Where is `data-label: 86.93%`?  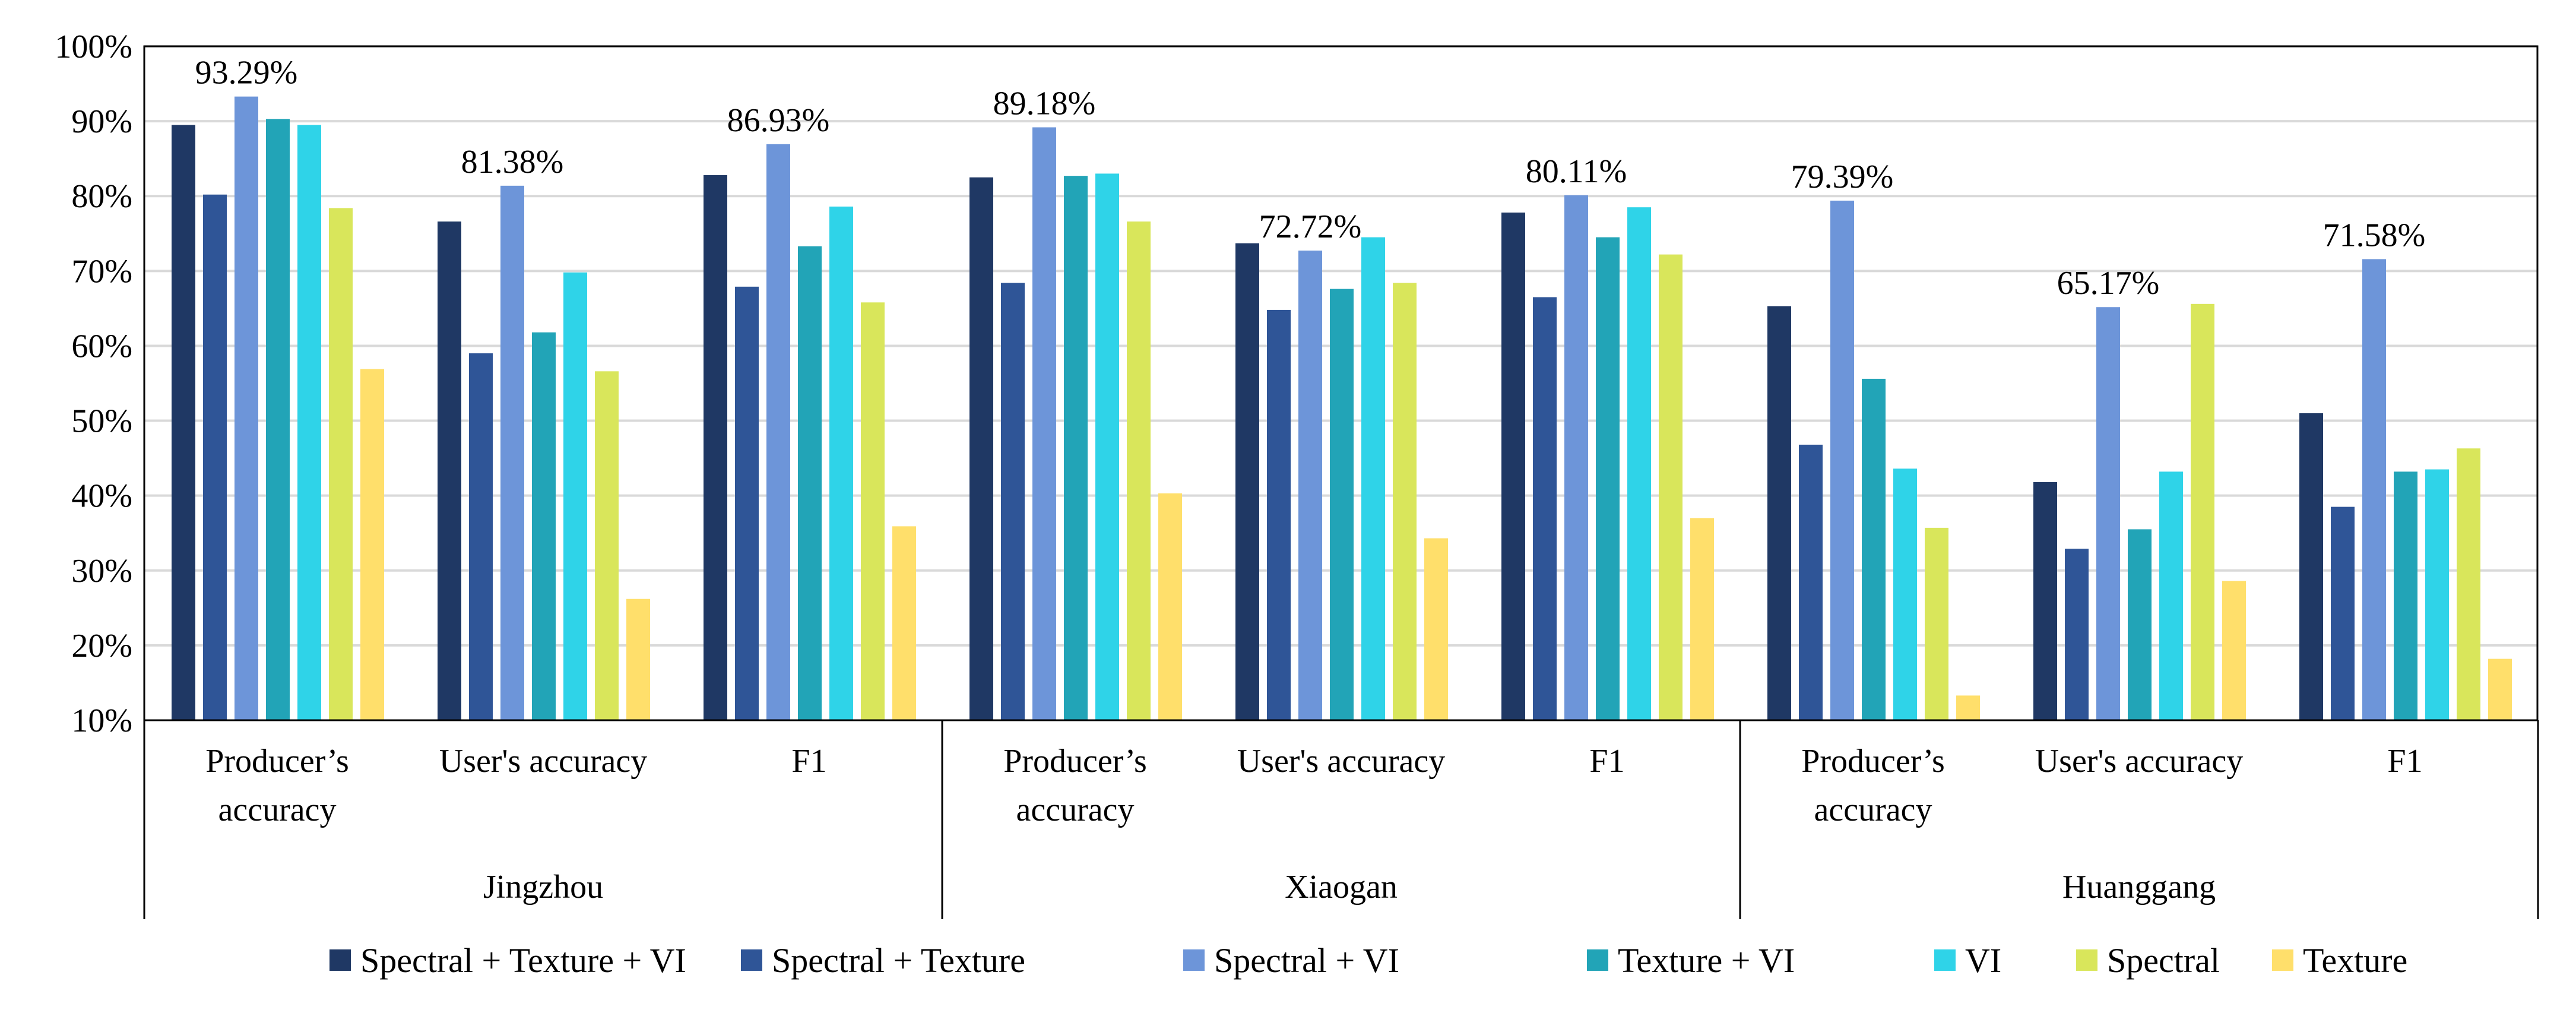 data-label: 86.93% is located at coordinates (778, 120).